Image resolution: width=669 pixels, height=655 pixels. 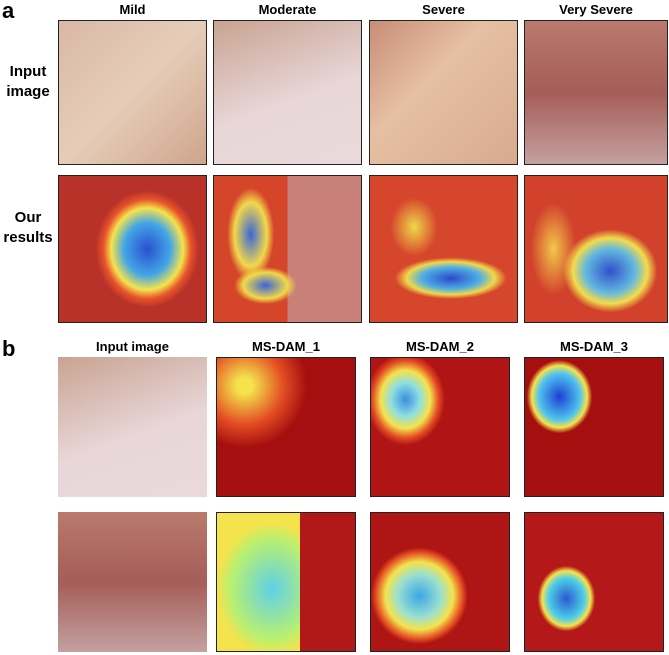 I want to click on row-label: Input image, so click(x=28, y=81).